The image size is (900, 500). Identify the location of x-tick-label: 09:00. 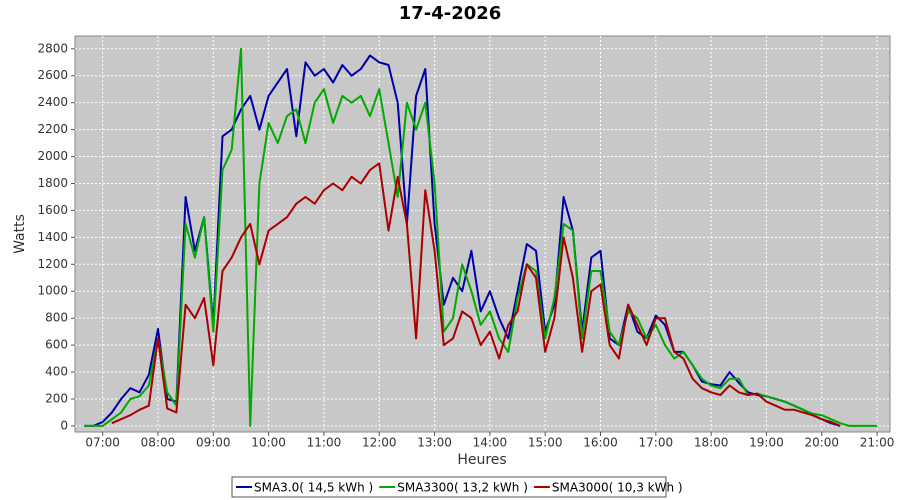
(213, 443).